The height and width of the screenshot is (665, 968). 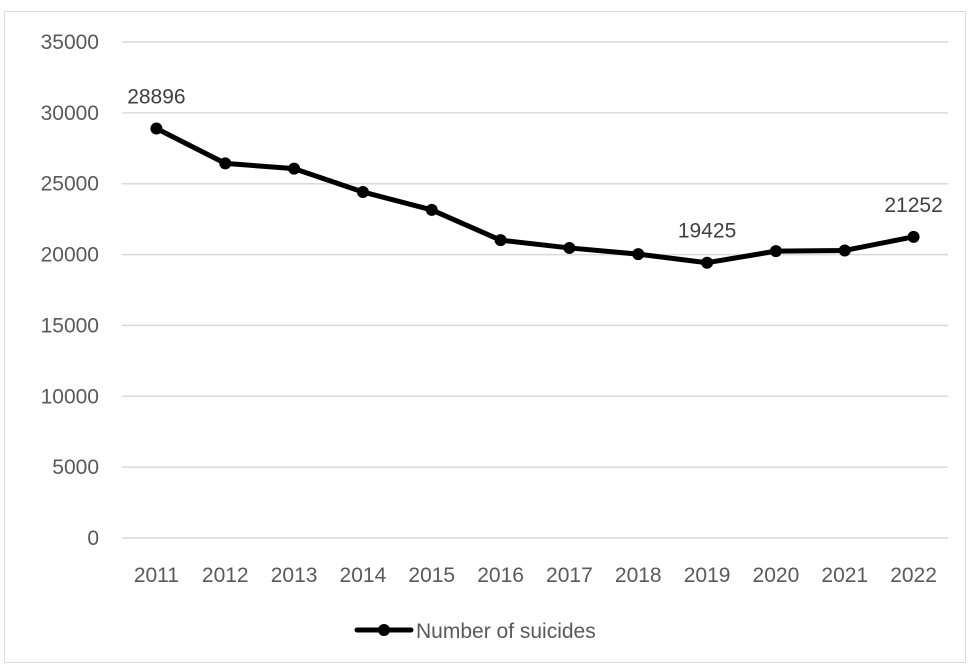 What do you see at coordinates (70, 42) in the screenshot?
I see `y-tick-label: 35000` at bounding box center [70, 42].